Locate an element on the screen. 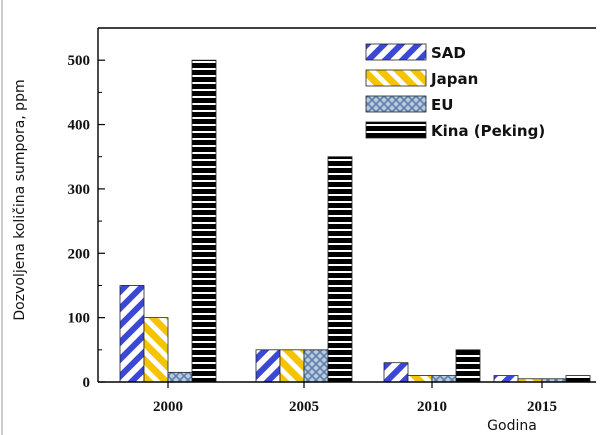 The width and height of the screenshot is (606, 435). legend-swatch-kina-peking is located at coordinates (396, 130).